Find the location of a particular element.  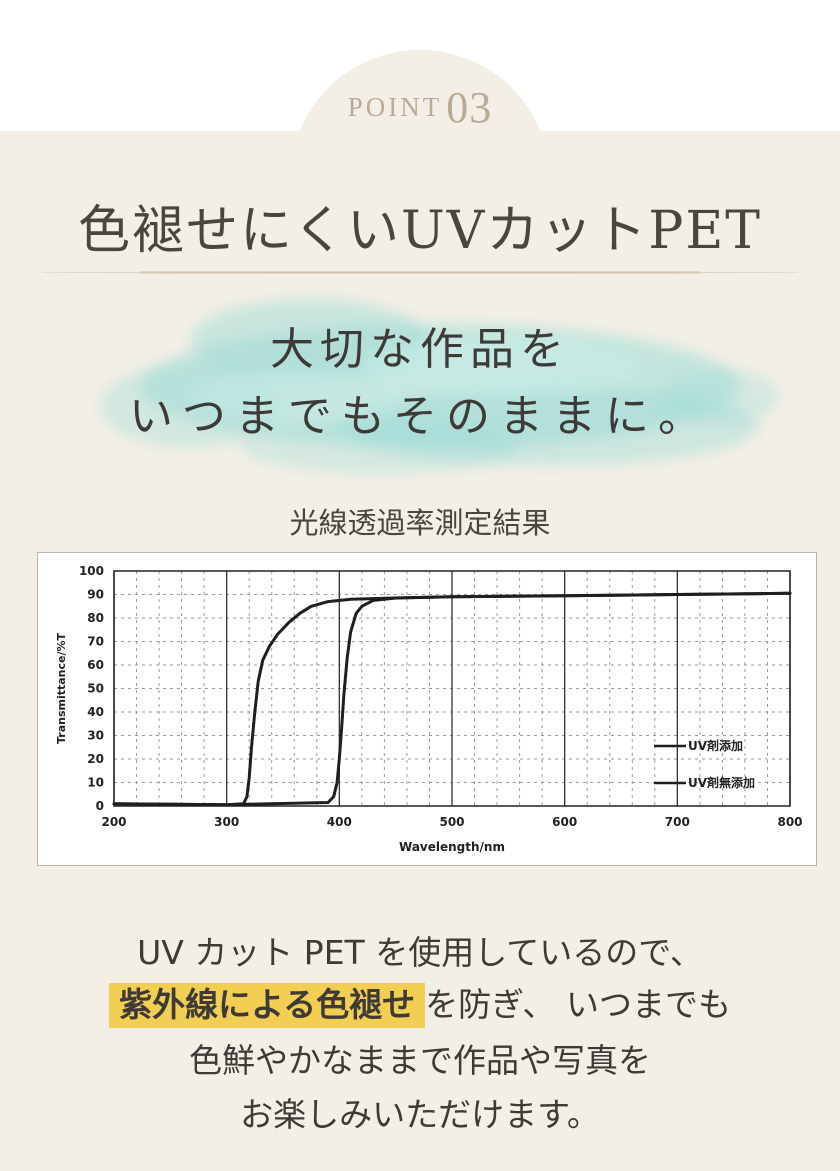

y-tick-label: 90 is located at coordinates (95, 595).